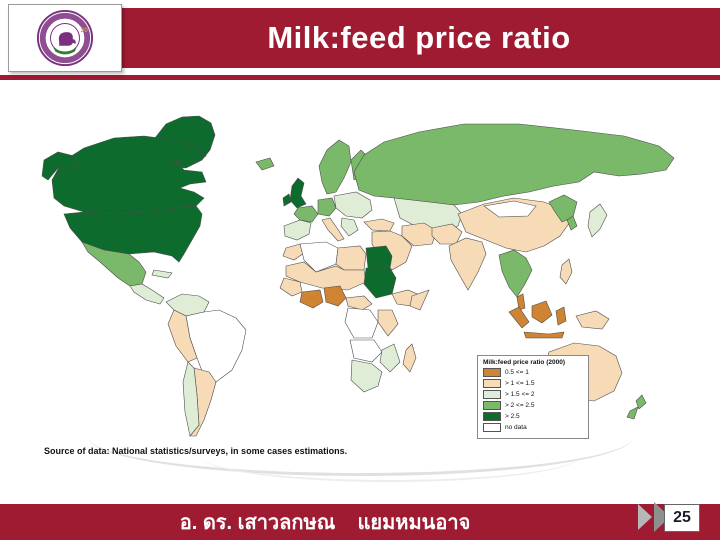  What do you see at coordinates (191, 399) in the screenshot?
I see `region-chile` at bounding box center [191, 399].